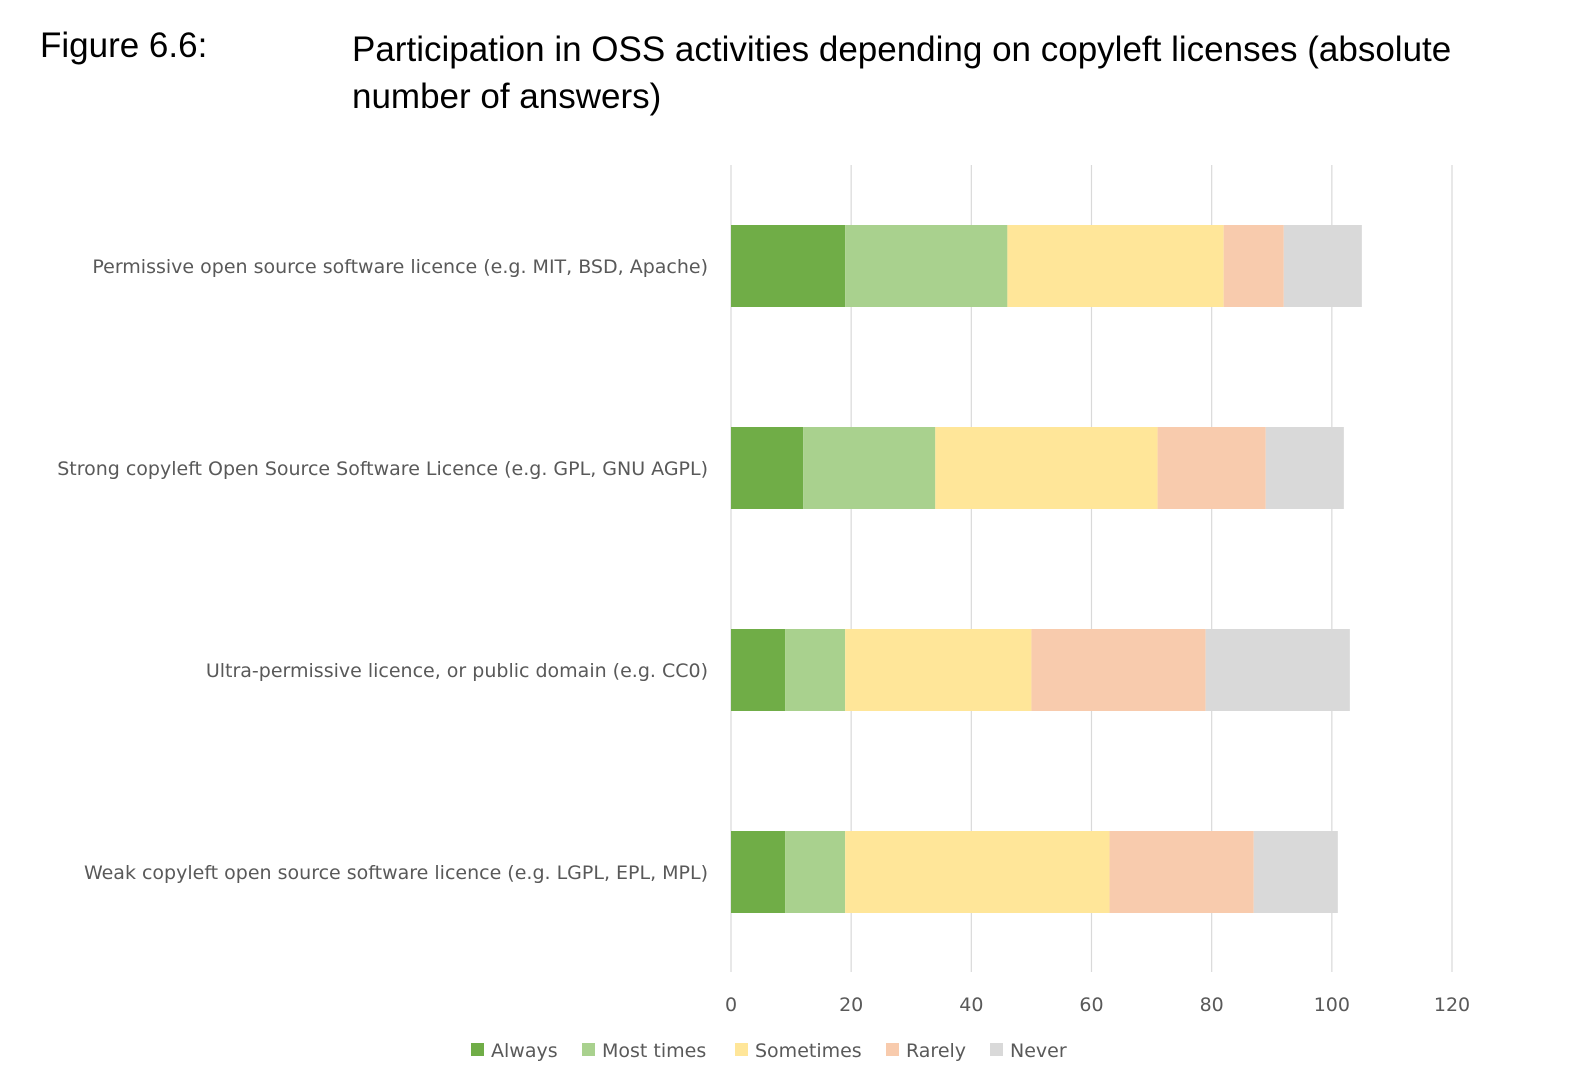 Image resolution: width=1578 pixels, height=1088 pixels. What do you see at coordinates (1038, 1051) in the screenshot?
I see `legend-label: Never` at bounding box center [1038, 1051].